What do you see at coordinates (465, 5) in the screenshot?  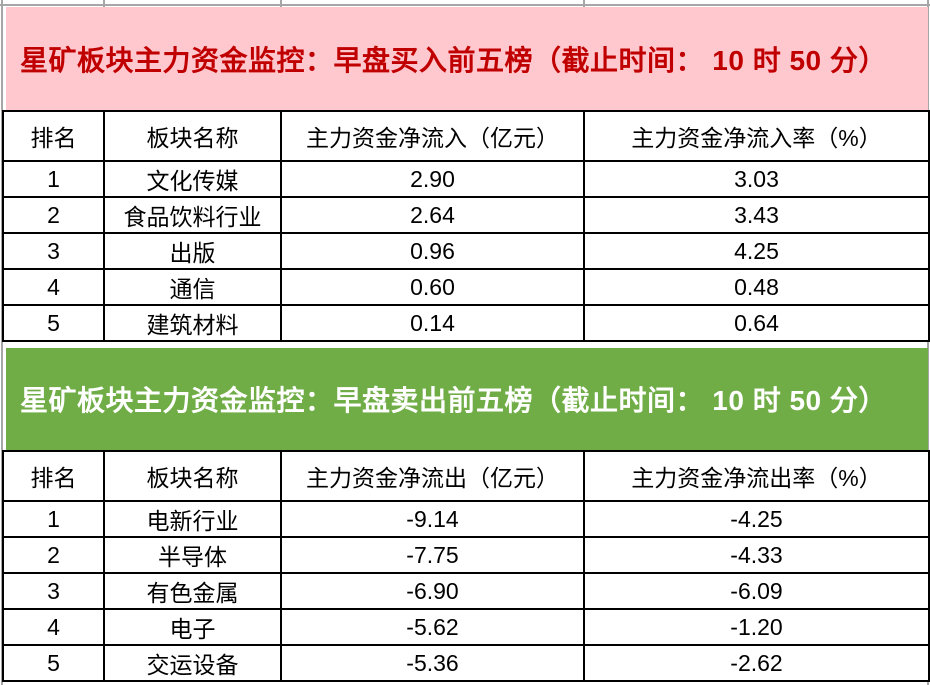 I see `gridline-top` at bounding box center [465, 5].